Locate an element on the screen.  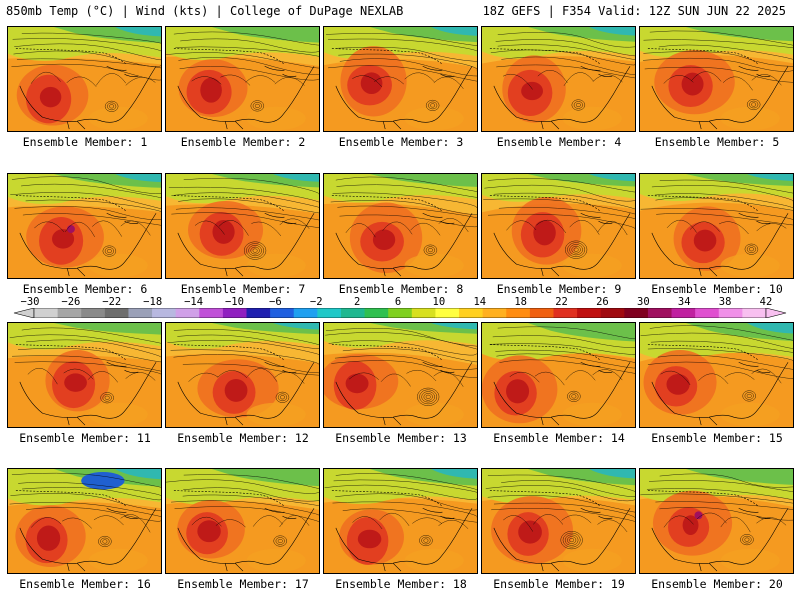
ensemble-member-label: Ensemble Member: 18 is located at coordinates (401, 584).